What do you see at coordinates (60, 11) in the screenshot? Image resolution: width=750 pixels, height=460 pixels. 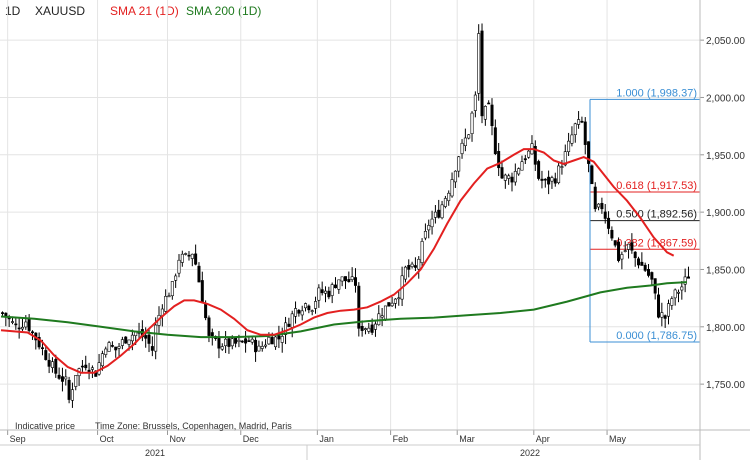 I see `symbol-label: XAUUSD` at bounding box center [60, 11].